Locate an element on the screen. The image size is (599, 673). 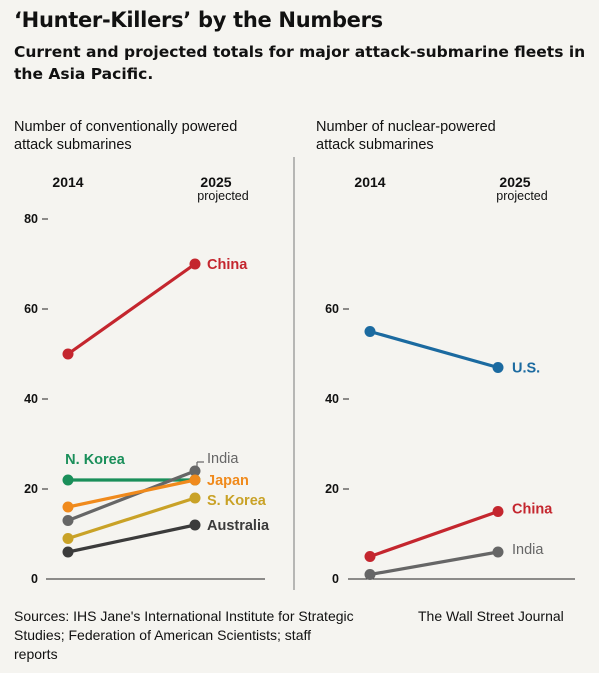
conventional-australia-point-2025 is located at coordinates (195, 525).